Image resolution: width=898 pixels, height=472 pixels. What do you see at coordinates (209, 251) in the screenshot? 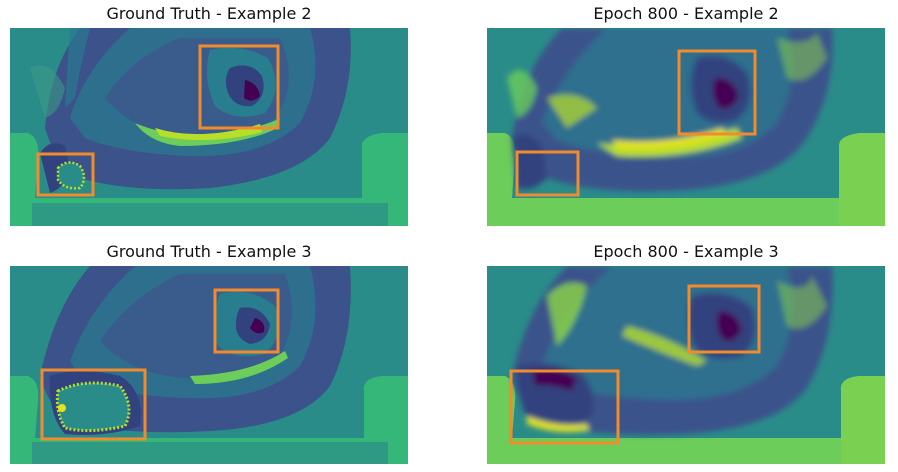
I see `panel-title: Ground Truth - Example 3` at bounding box center [209, 251].